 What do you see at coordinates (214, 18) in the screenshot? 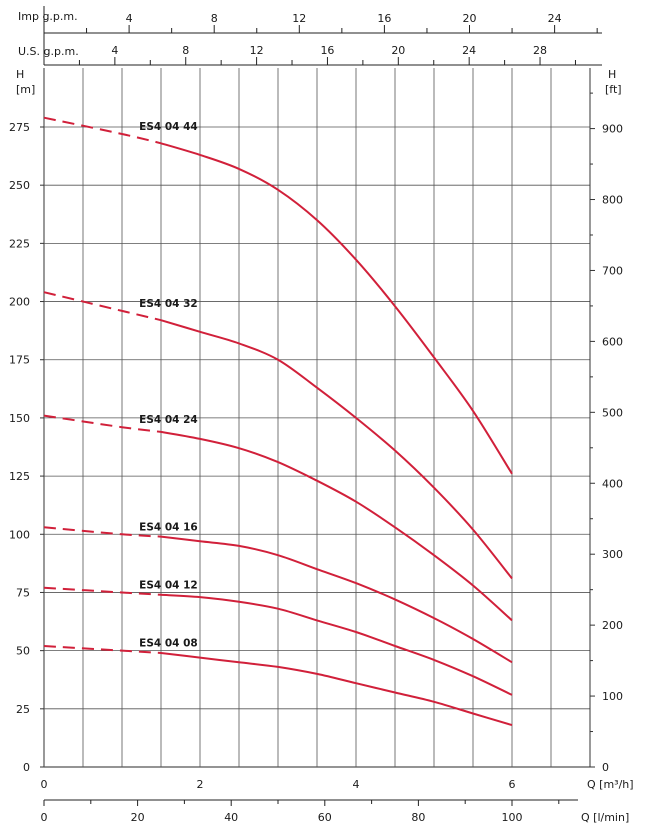
I see `imp-tick-label: 8` at bounding box center [214, 18].